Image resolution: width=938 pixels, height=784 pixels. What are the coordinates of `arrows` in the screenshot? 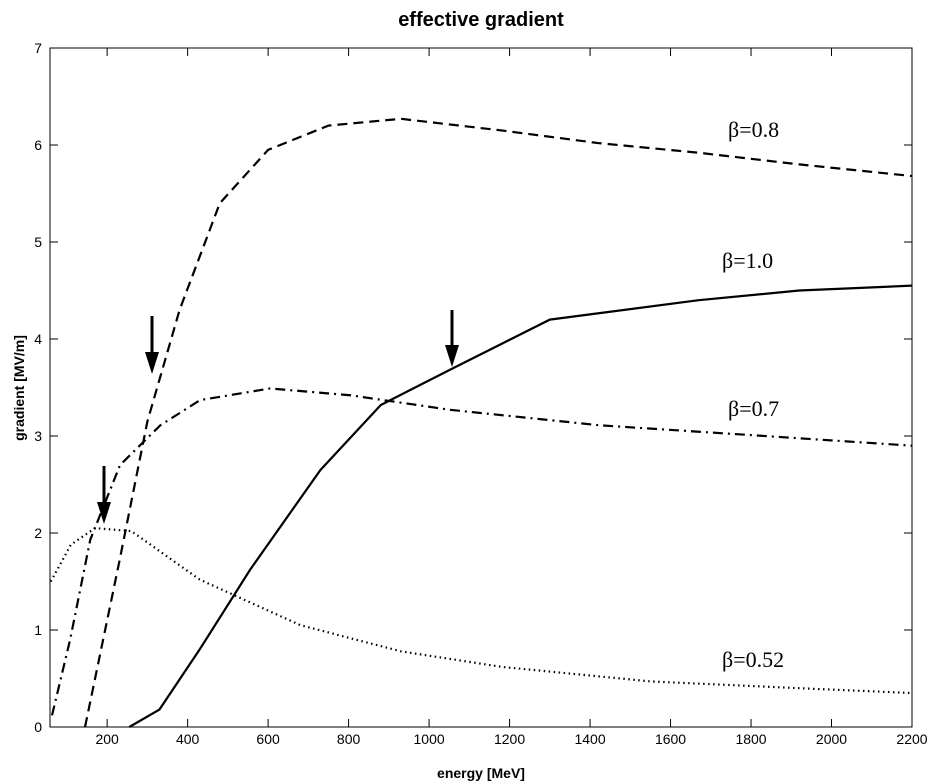 It's located at (278, 417).